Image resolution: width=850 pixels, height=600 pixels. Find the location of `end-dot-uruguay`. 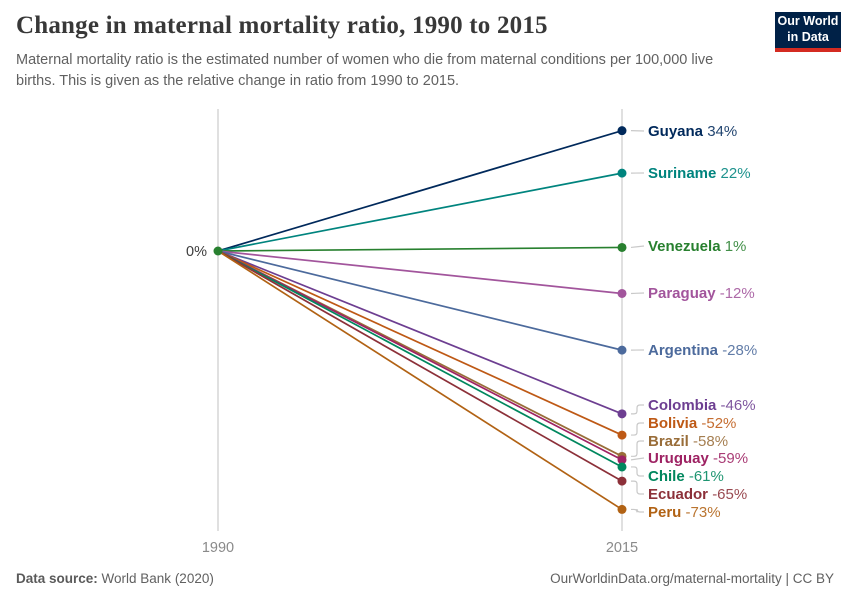

end-dot-uruguay is located at coordinates (622, 460).